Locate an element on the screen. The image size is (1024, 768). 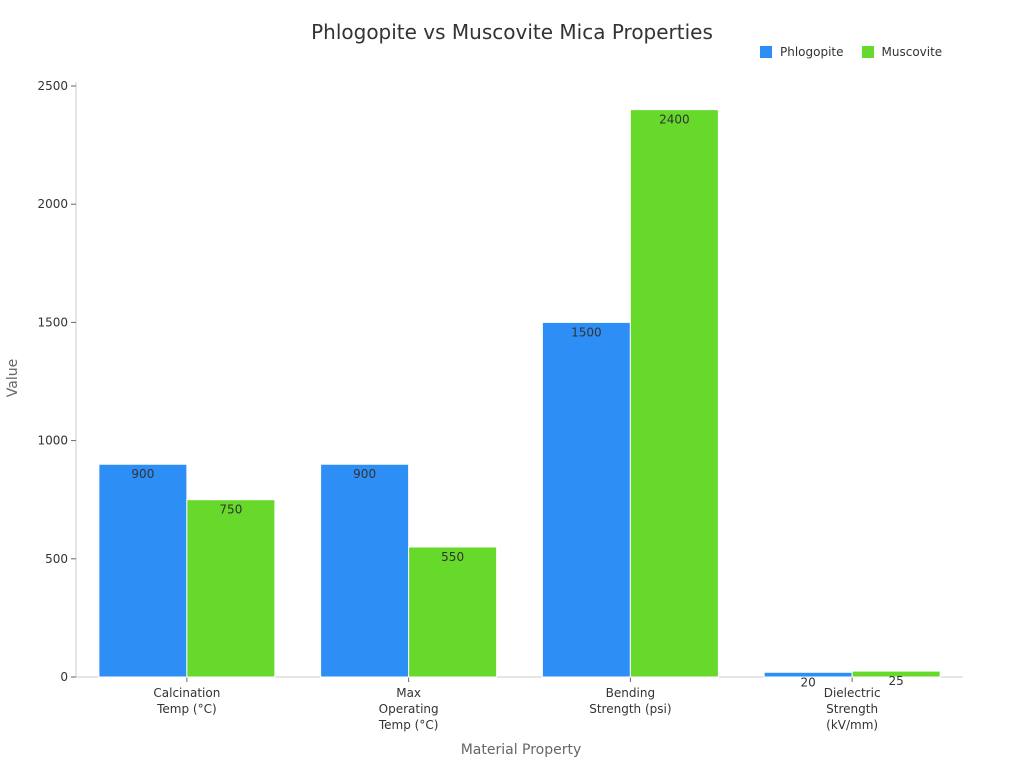
data-label: 550 is located at coordinates (452, 557).